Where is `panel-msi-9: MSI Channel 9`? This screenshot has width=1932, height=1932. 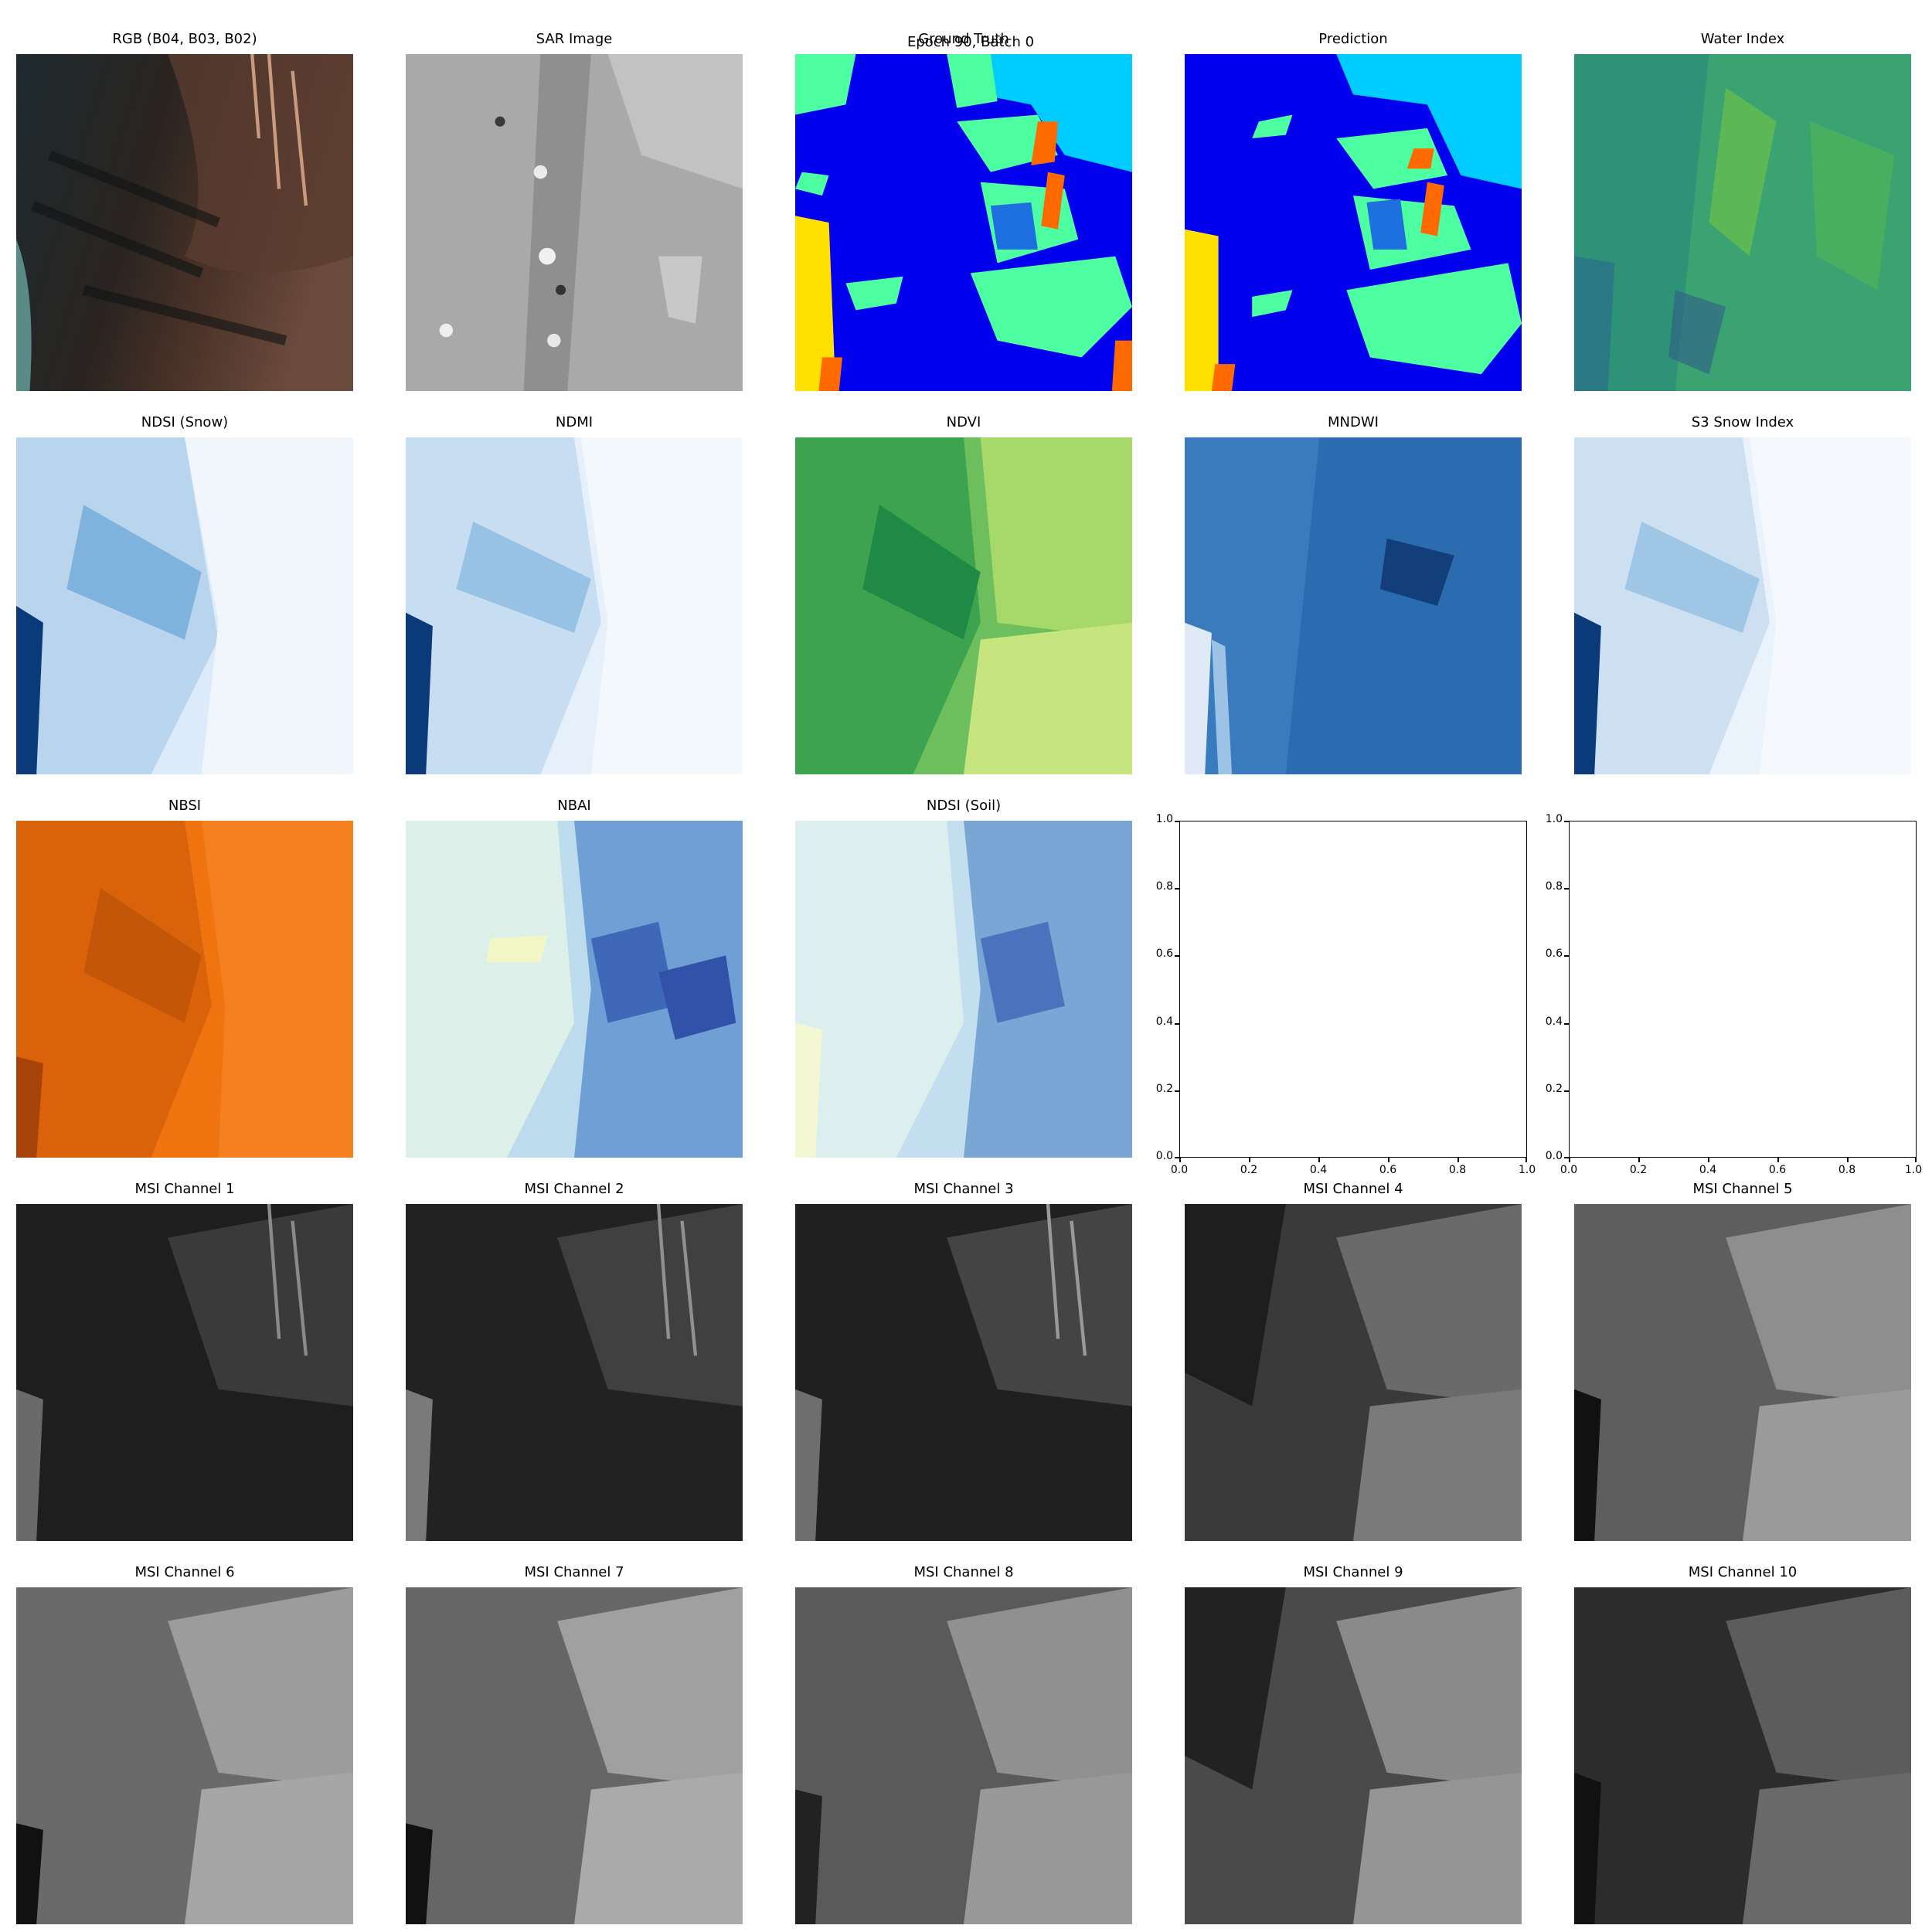
panel-msi-9: MSI Channel 9 is located at coordinates (1354, 1744).